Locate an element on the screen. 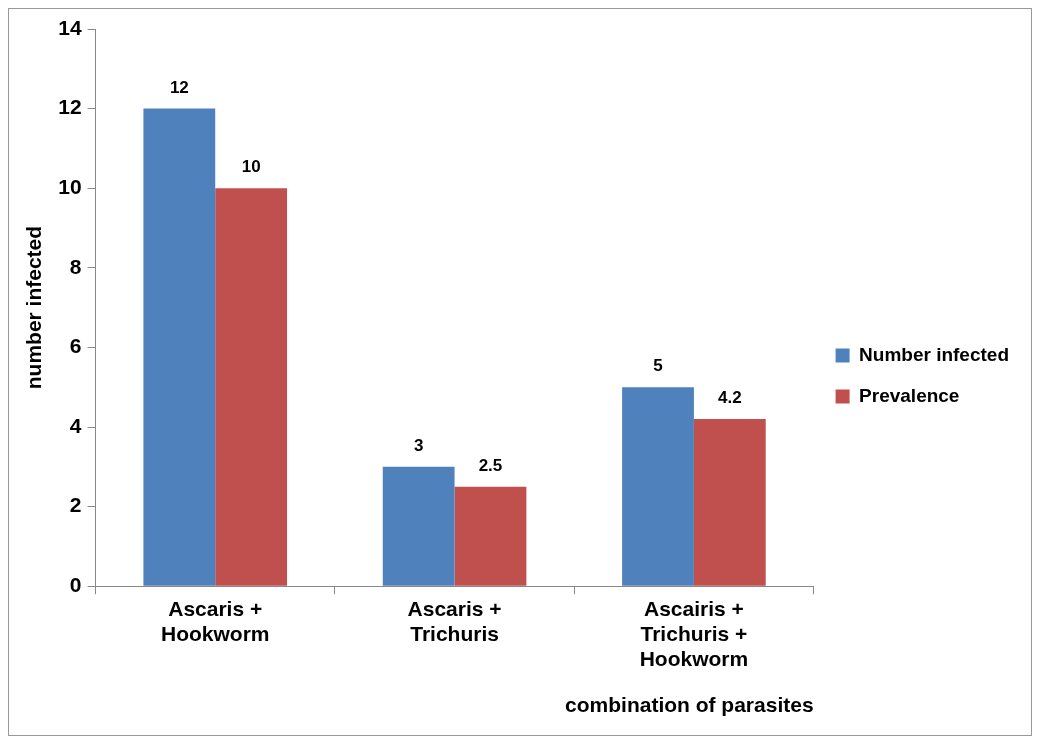 Image resolution: width=1040 pixels, height=744 pixels. y-tick-label: 4 is located at coordinates (75, 425).